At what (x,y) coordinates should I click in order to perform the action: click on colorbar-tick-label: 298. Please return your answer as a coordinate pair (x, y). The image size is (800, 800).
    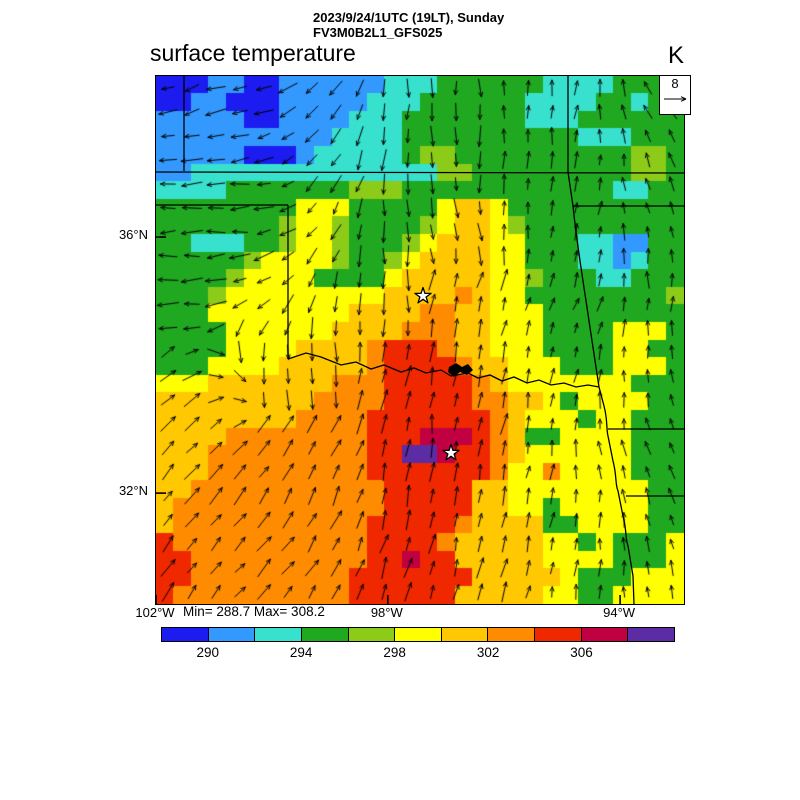
    Looking at the image, I should click on (394, 652).